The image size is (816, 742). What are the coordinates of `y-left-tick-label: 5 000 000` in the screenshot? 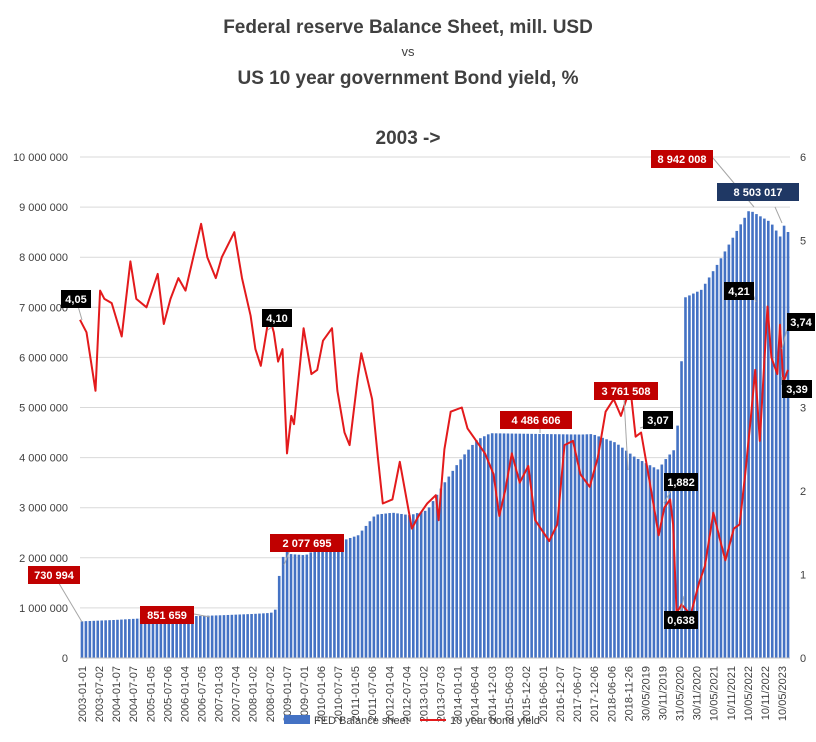 It's located at (43, 409).